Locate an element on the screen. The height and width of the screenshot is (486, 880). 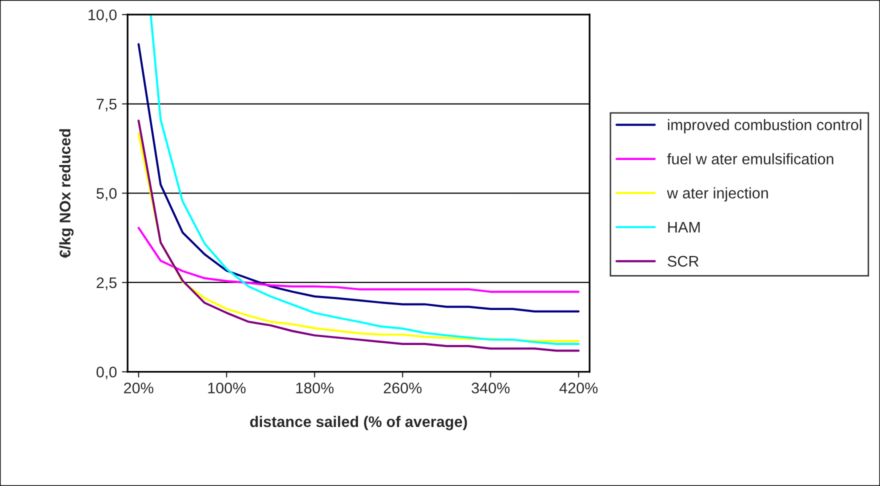
line-series is located at coordinates (359, 259).